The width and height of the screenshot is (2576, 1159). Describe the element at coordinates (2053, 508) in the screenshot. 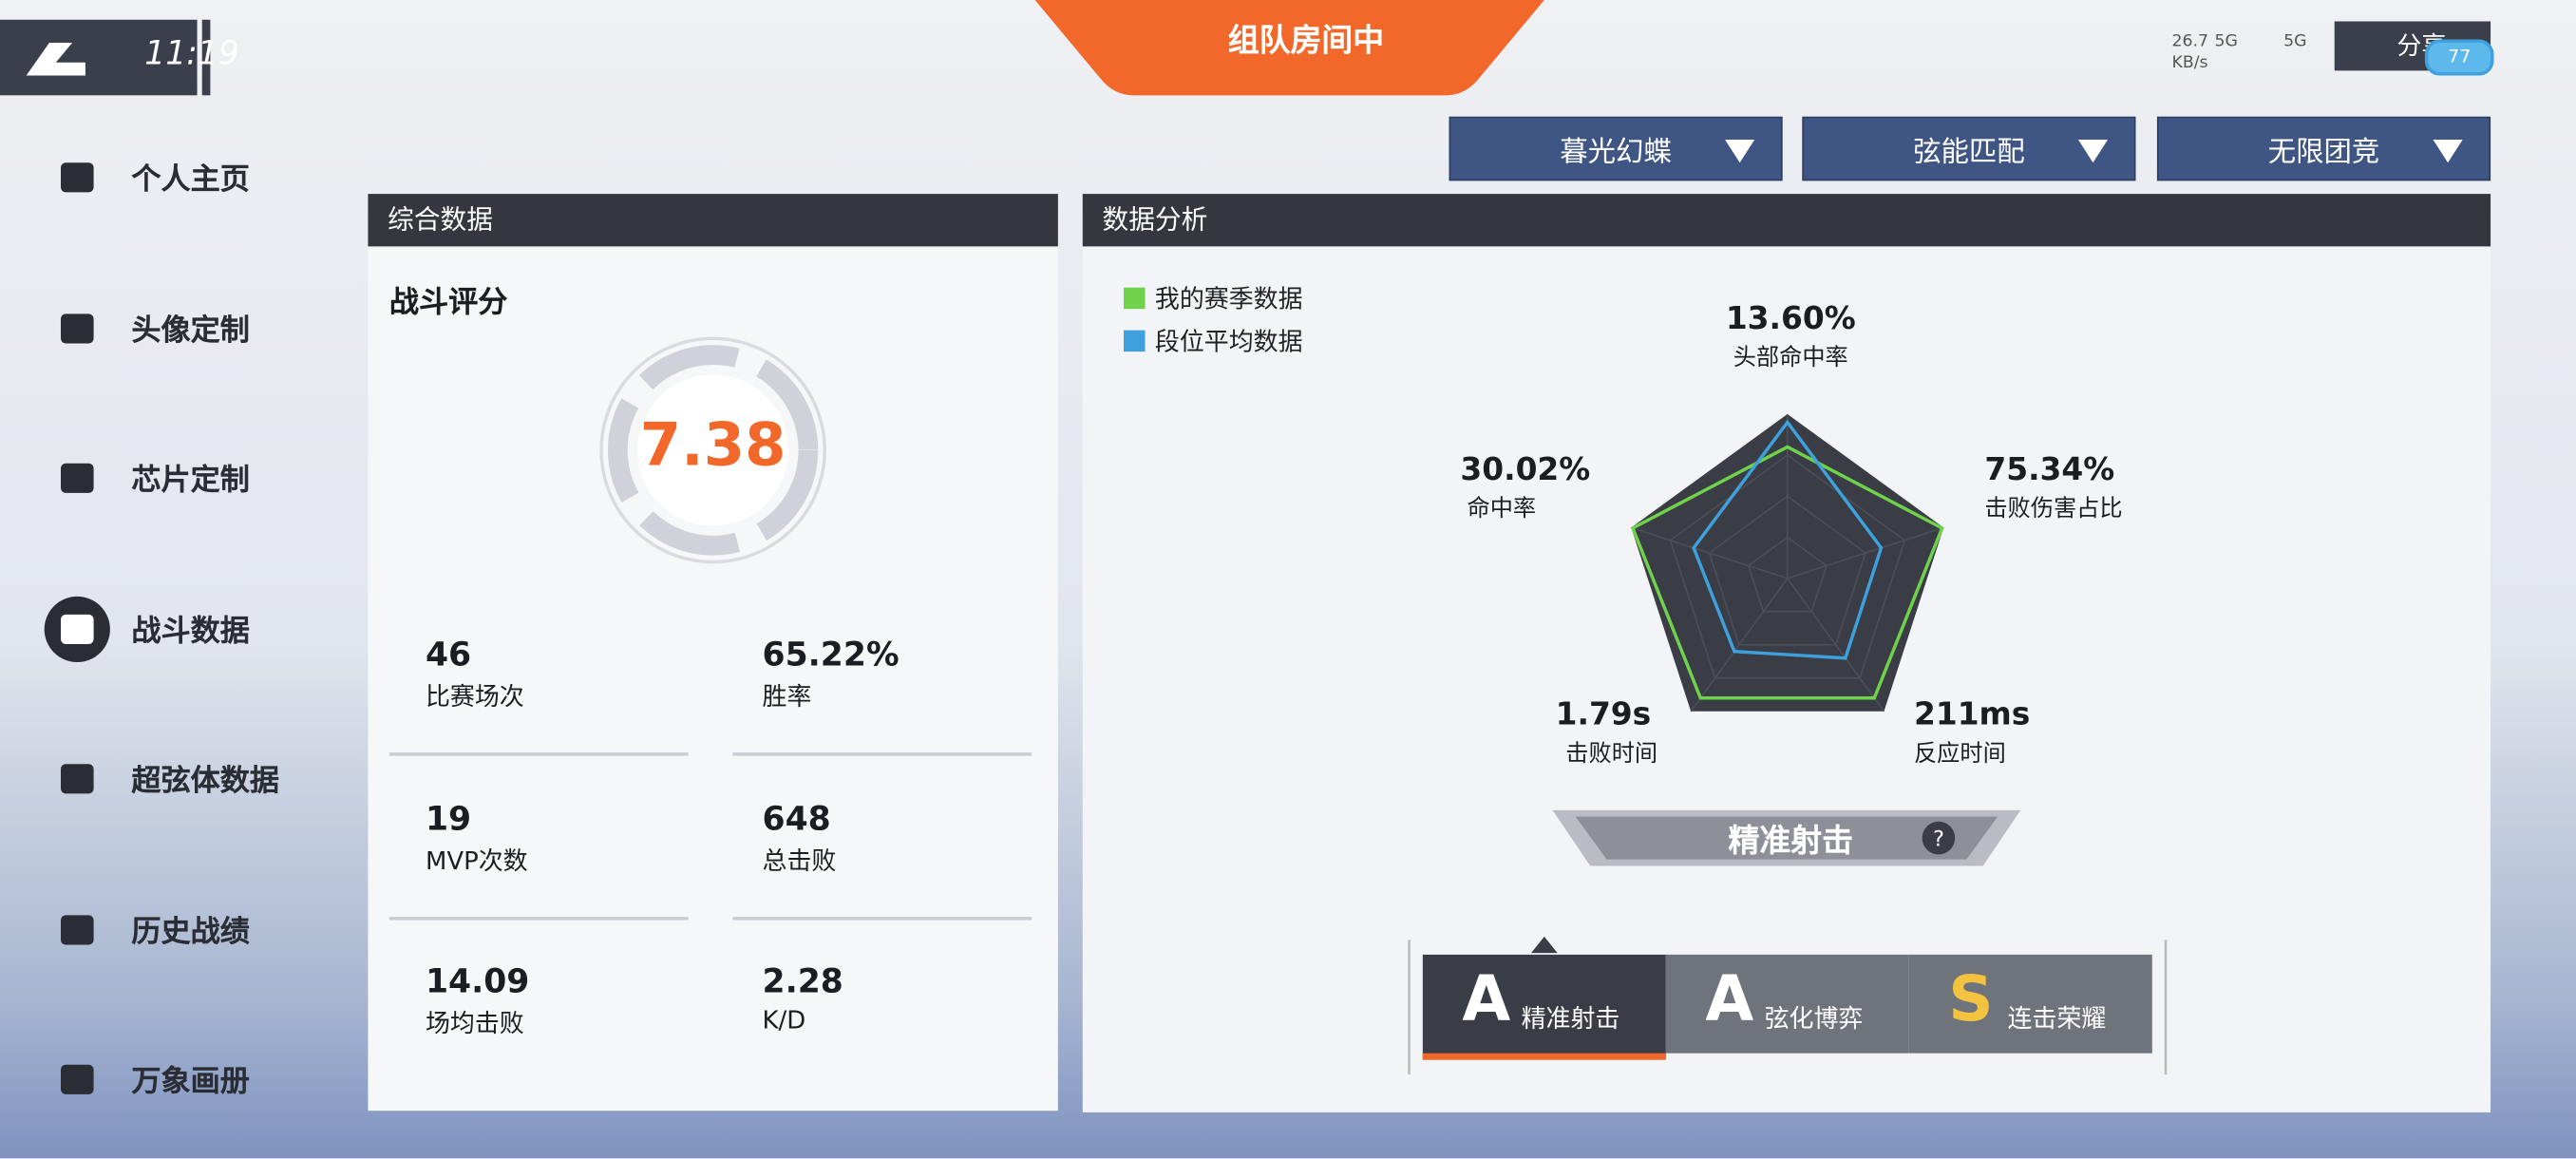

I see `axis-label: 击败伤害占比` at that location.